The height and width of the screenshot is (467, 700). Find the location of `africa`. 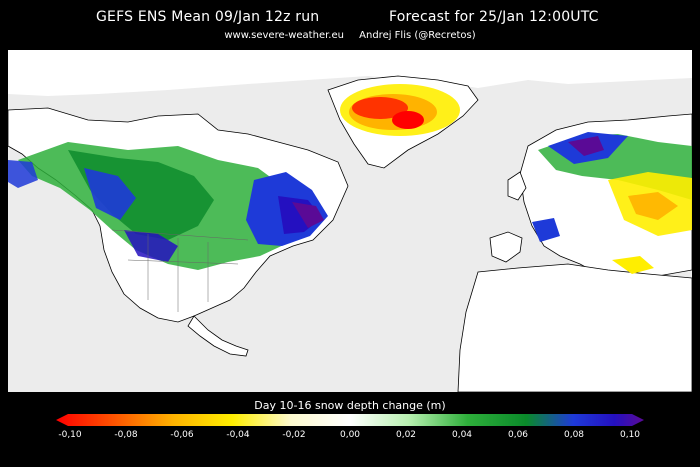

africa is located at coordinates (574, 327).